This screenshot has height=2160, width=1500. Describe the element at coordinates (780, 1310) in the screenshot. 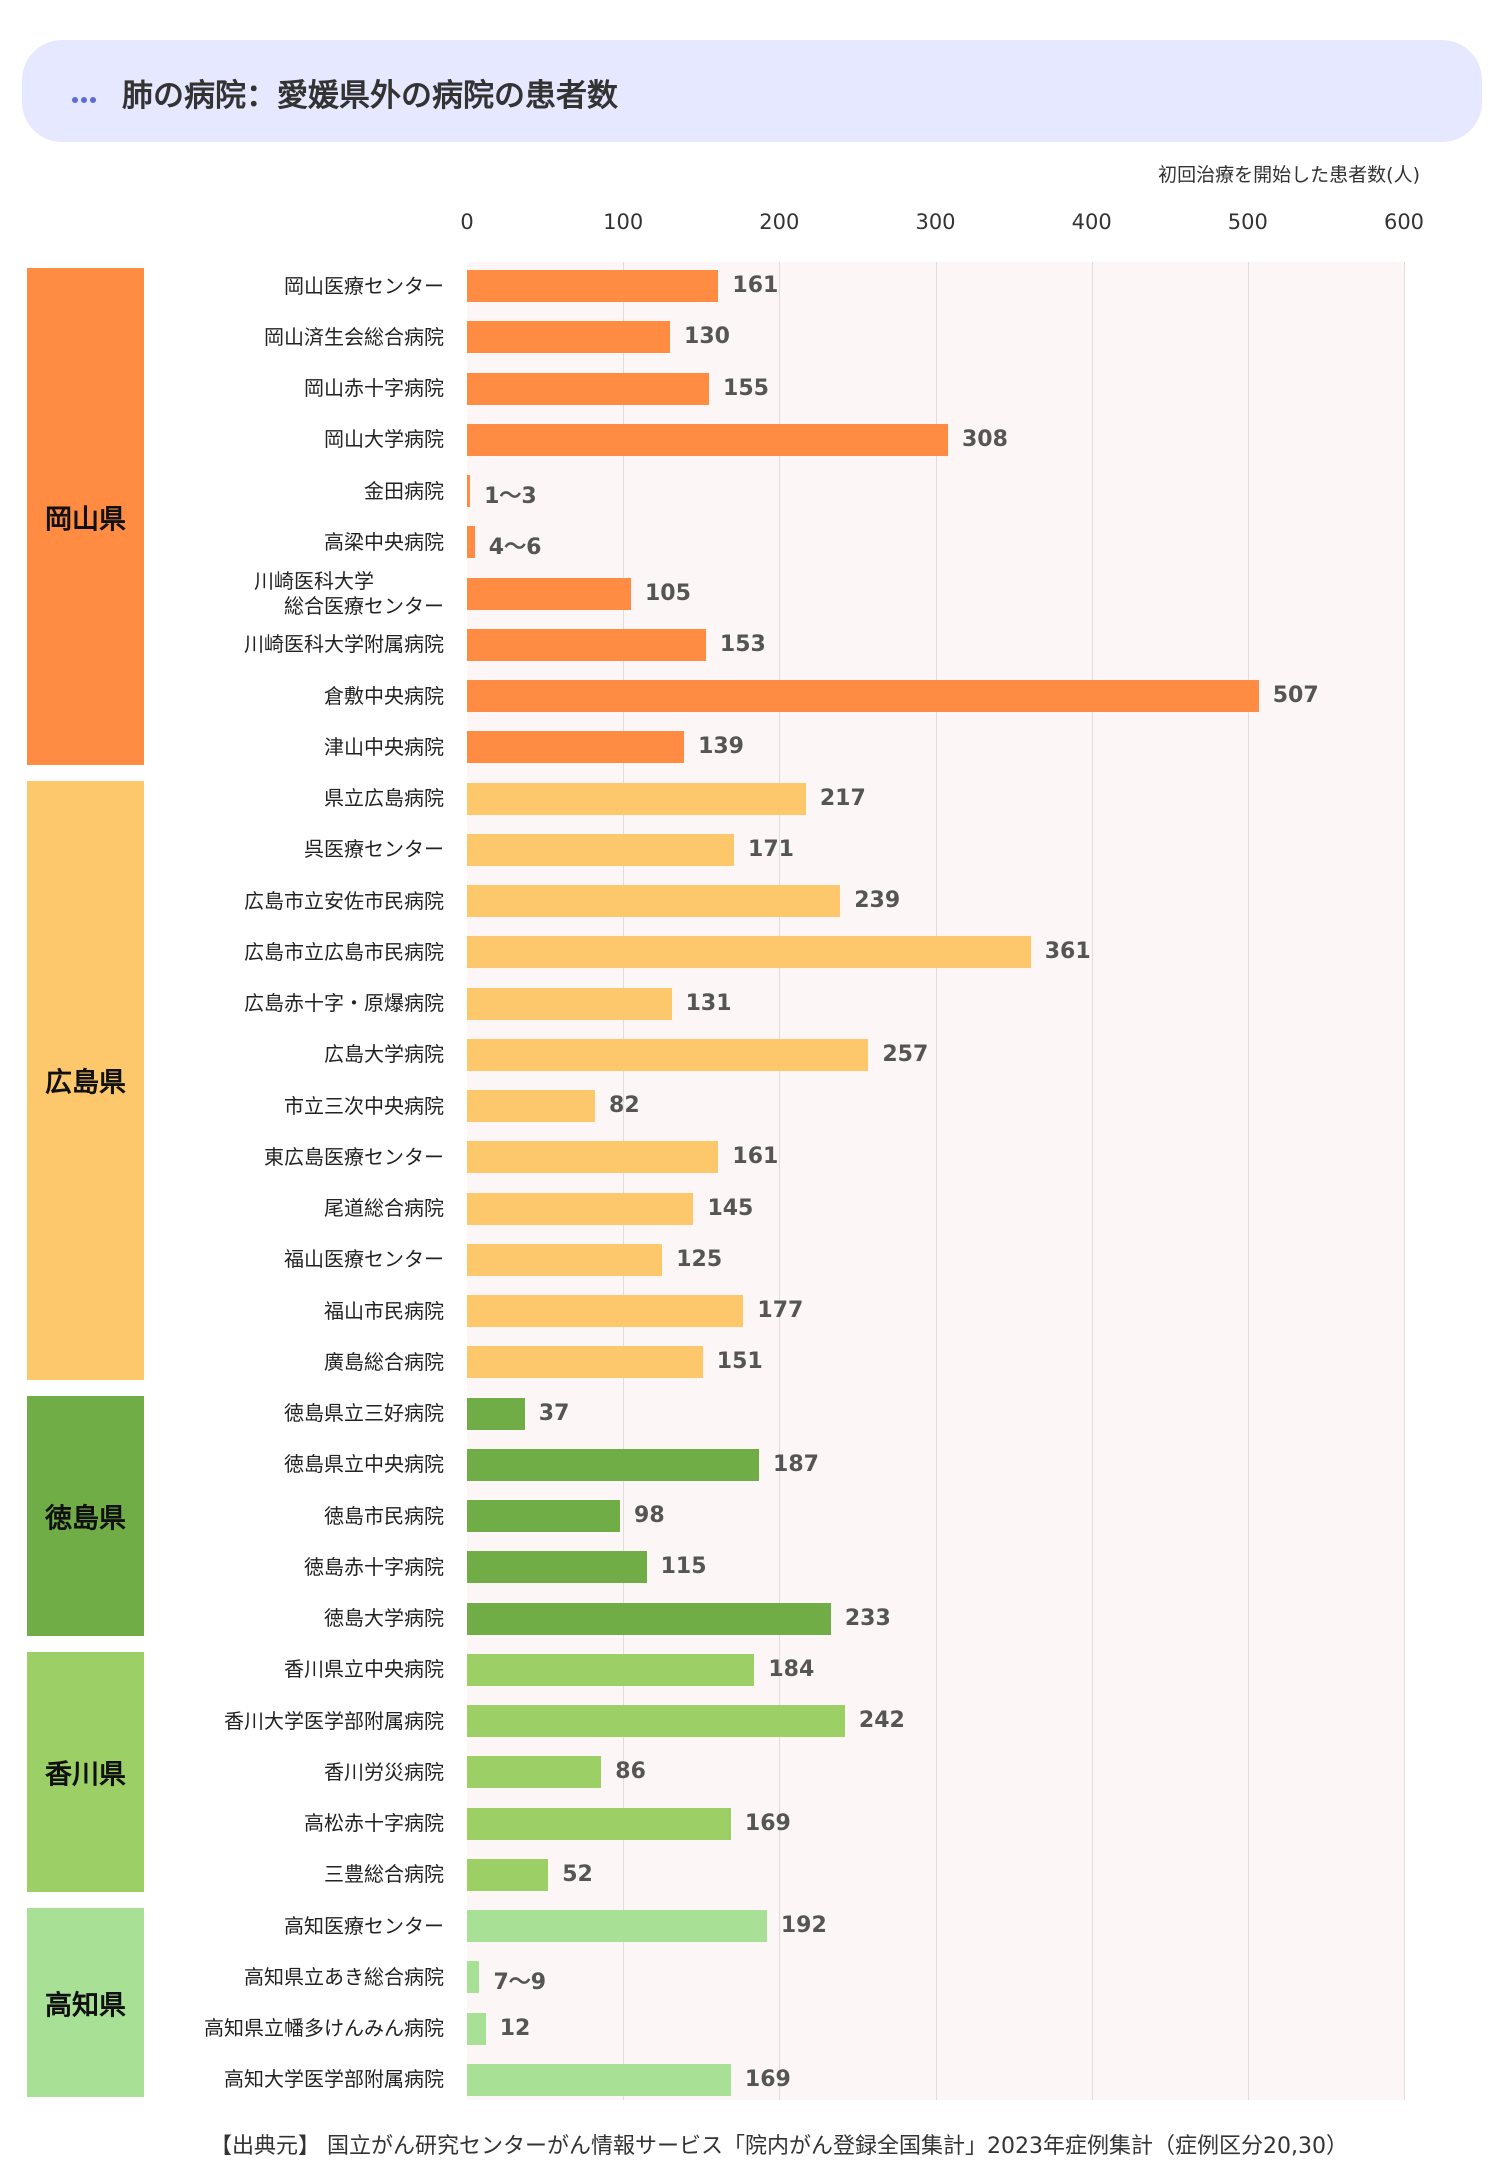

I see `data-label: 177` at that location.